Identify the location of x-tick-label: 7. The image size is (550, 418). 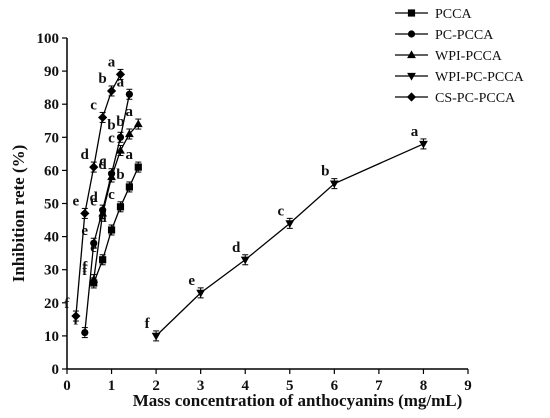
(379, 386).